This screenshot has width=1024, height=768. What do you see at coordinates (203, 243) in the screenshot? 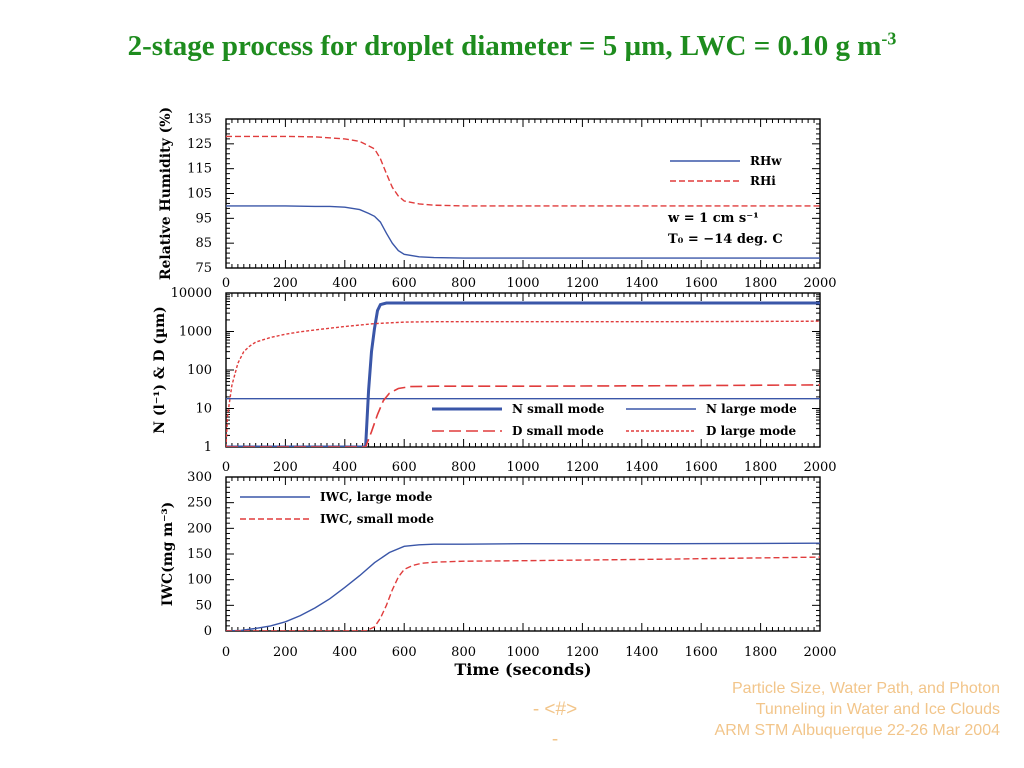
I see `y-tick-label: 85` at bounding box center [203, 243].